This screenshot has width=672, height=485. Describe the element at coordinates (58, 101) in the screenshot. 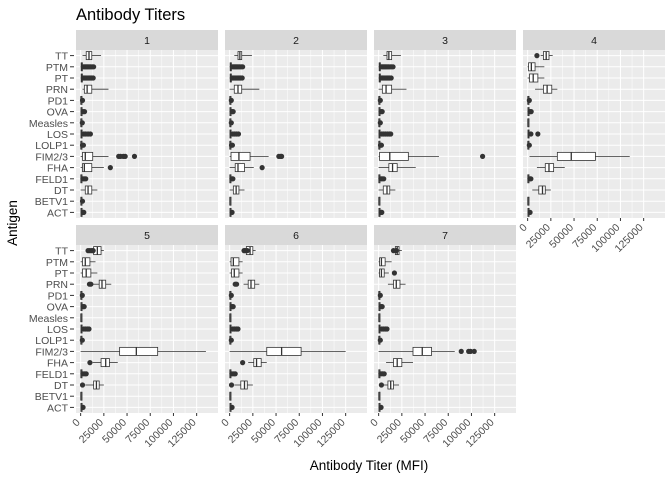

I see `y-tick-label: PD1` at that location.